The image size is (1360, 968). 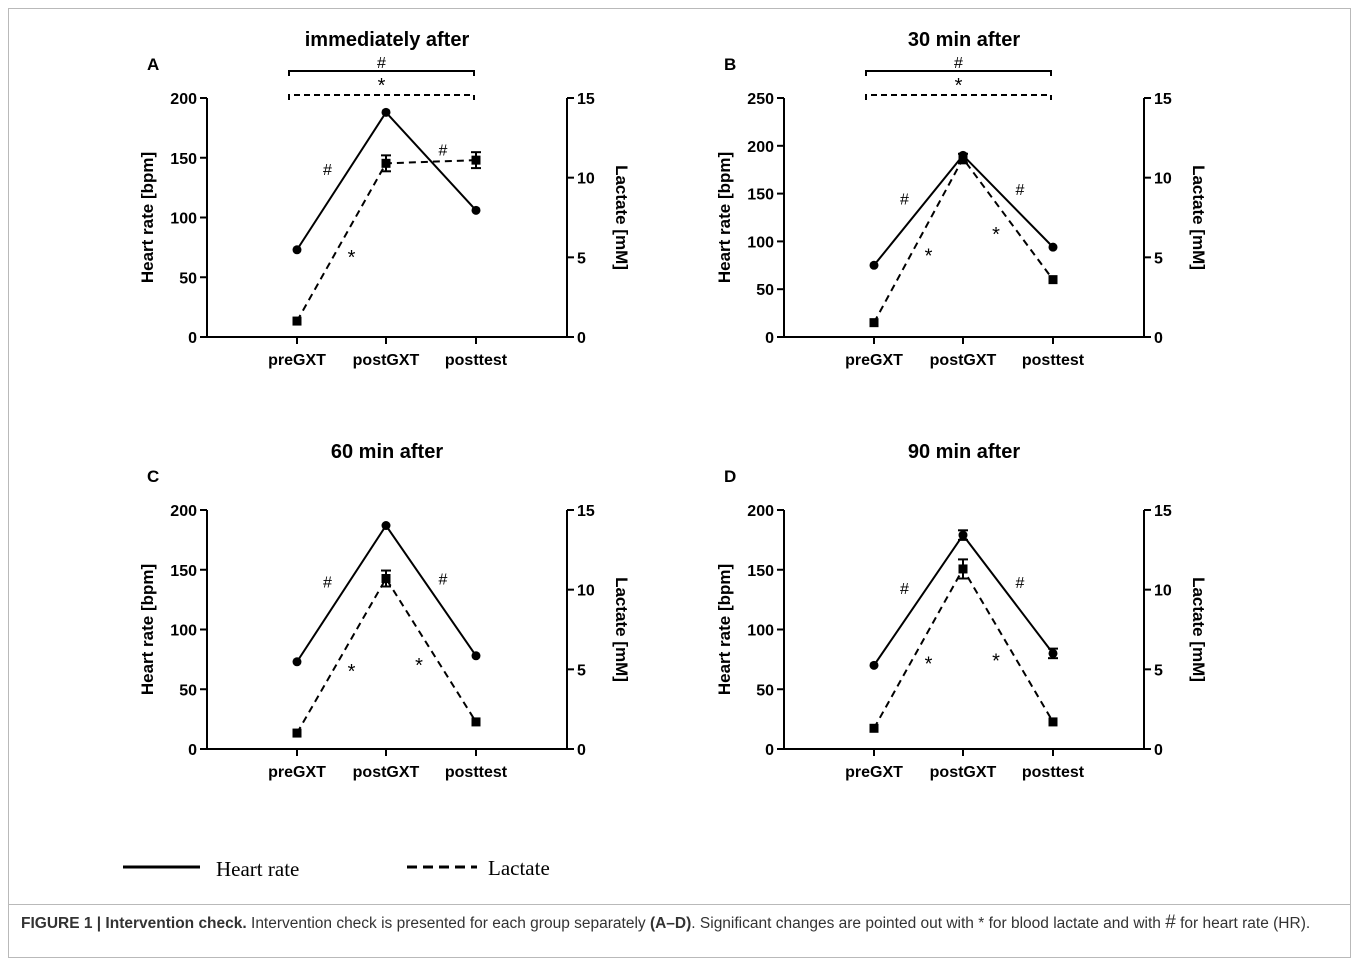 What do you see at coordinates (382, 86) in the screenshot?
I see `bracket-symbol: *` at bounding box center [382, 86].